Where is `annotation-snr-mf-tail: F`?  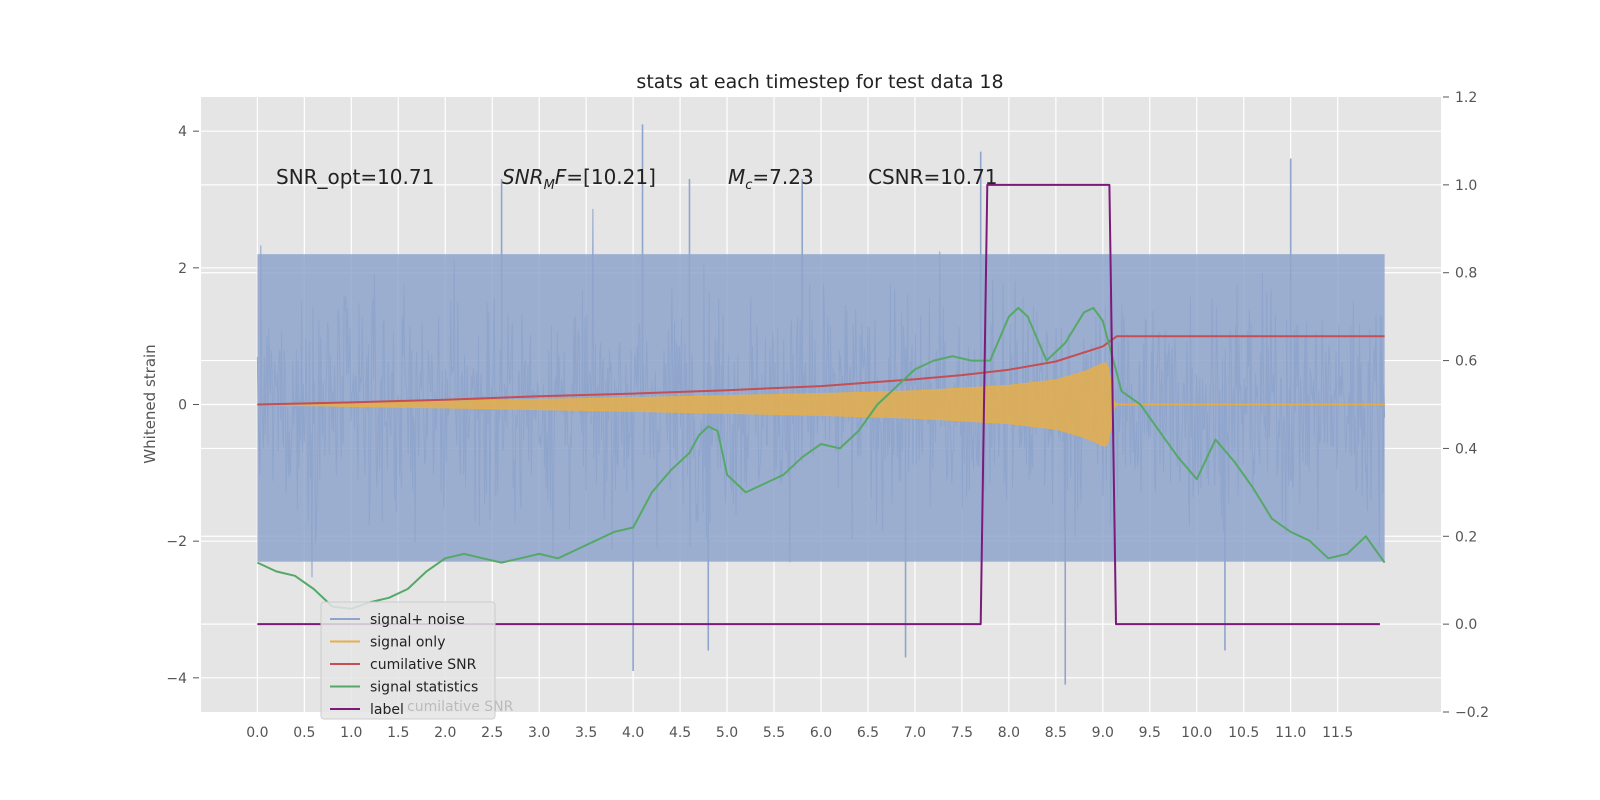
annotation-snr-mf-tail: F is located at coordinates (561, 177).